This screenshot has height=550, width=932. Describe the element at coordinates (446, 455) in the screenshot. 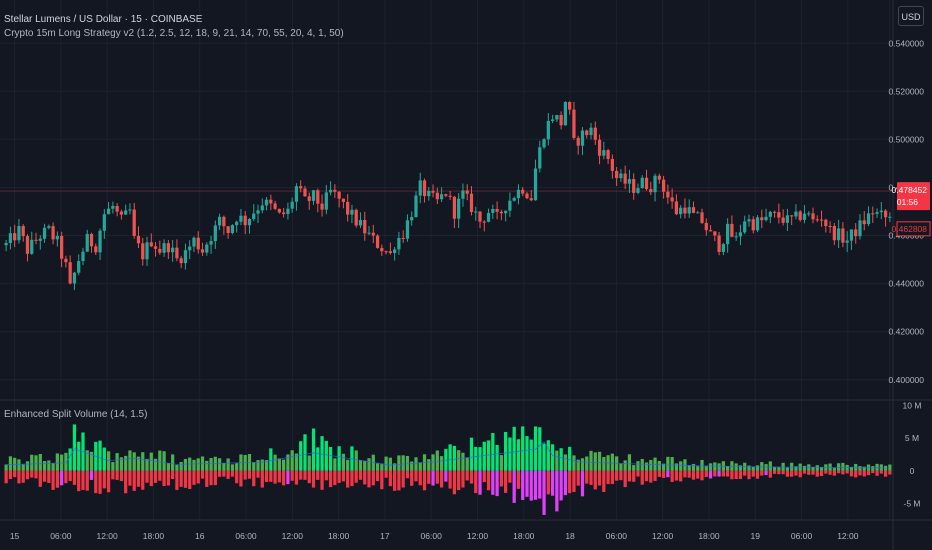

I see `volume-average-line` at that location.